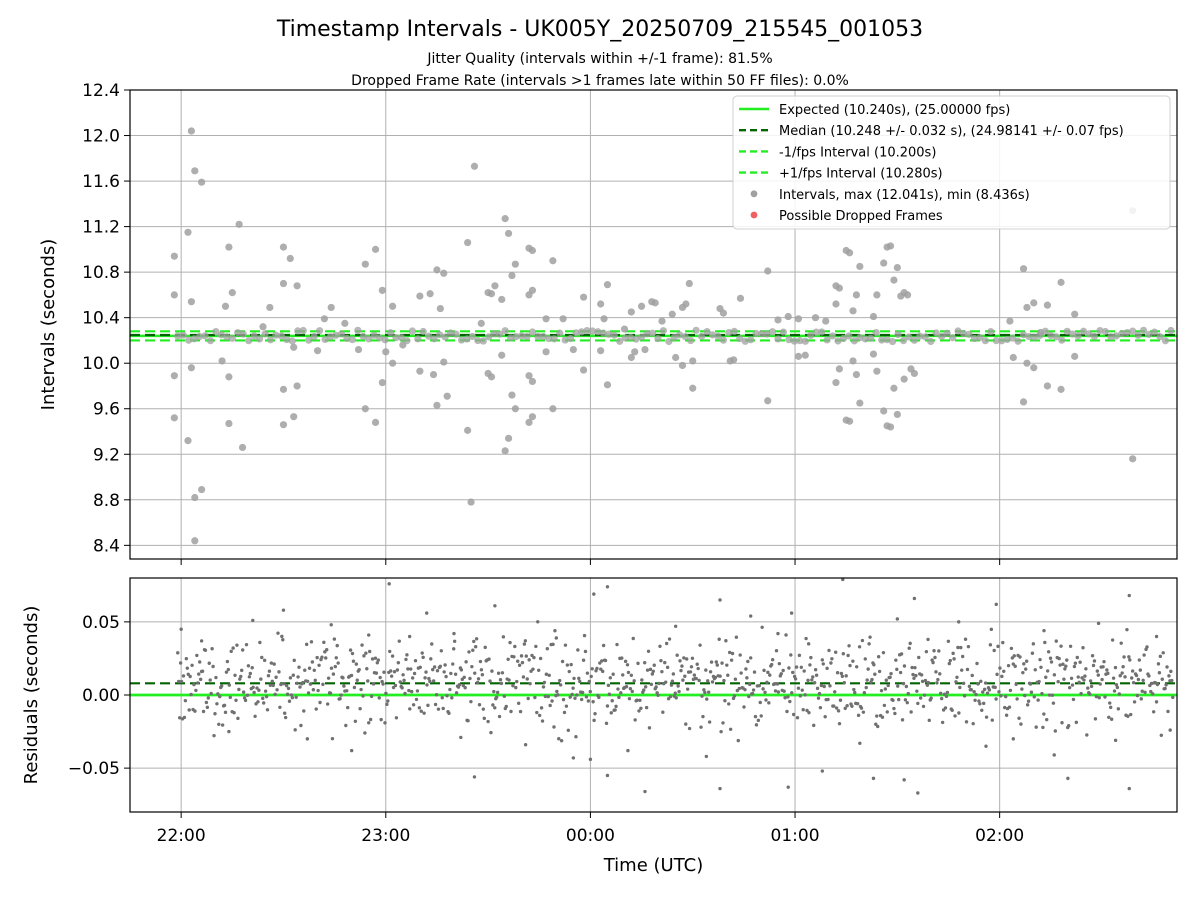 Image resolution: width=1200 pixels, height=900 pixels. Describe the element at coordinates (101, 364) in the screenshot. I see `top-y-tick-label: 10.0` at that location.